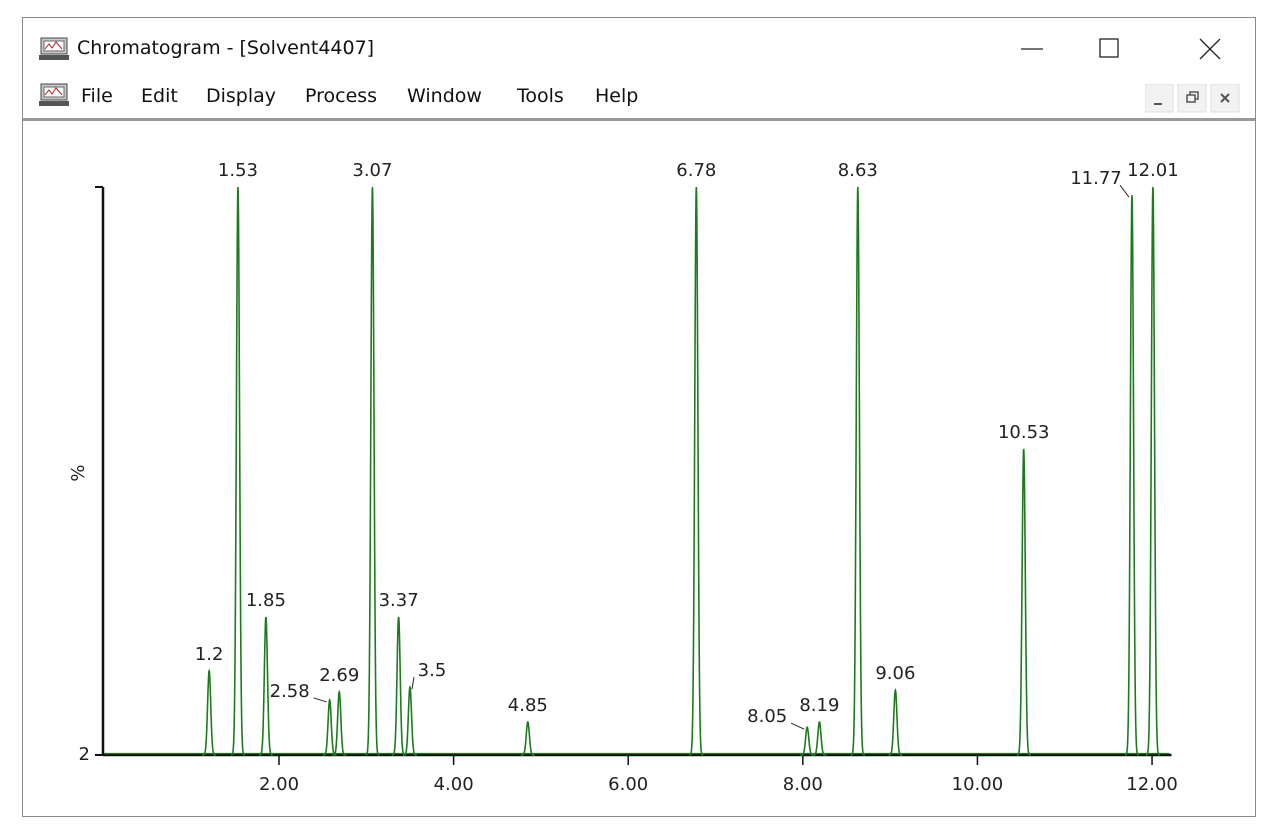 The height and width of the screenshot is (833, 1280). Describe the element at coordinates (978, 784) in the screenshot. I see `x-tick-label: 10.00` at that location.